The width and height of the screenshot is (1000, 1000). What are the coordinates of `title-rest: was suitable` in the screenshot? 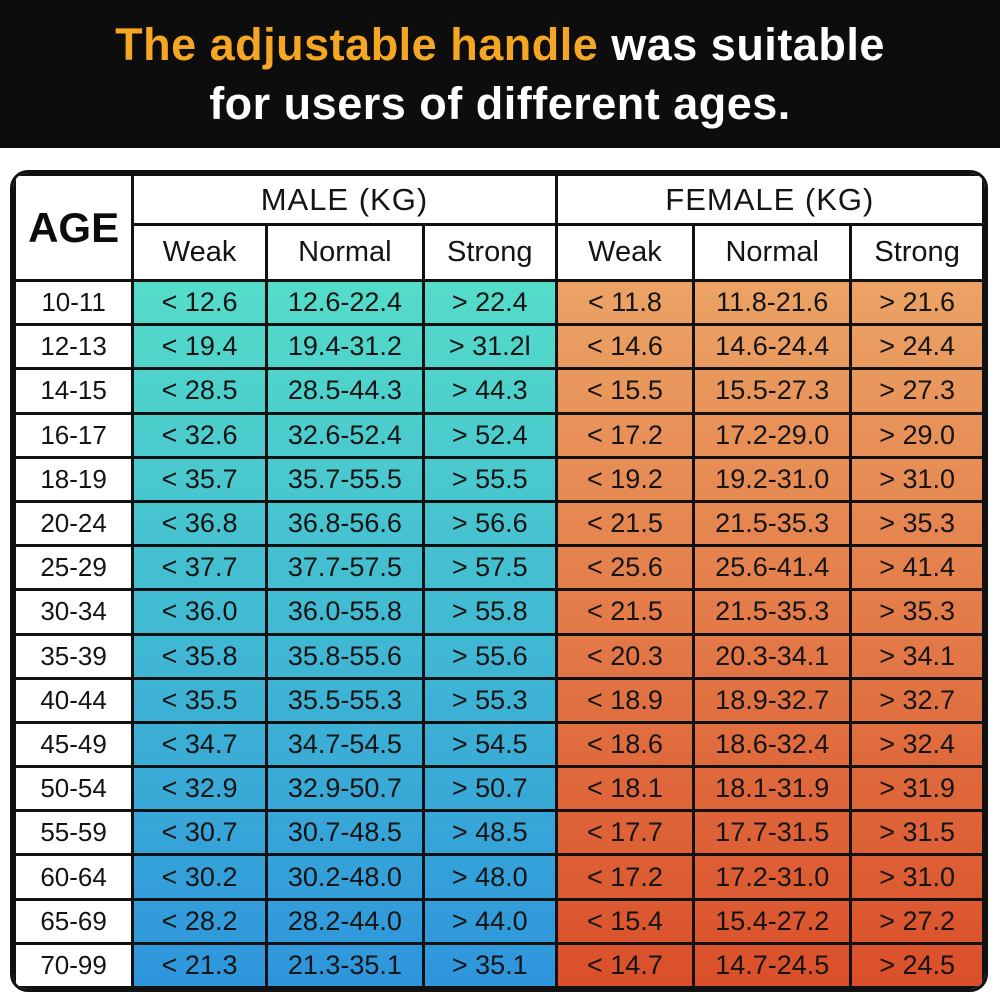 It's located at (741, 44).